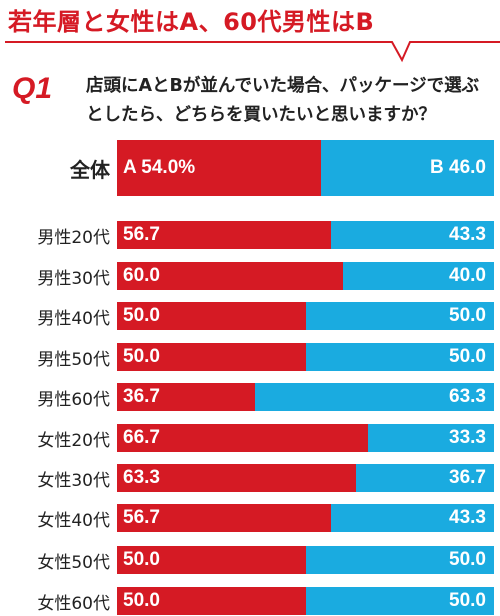  Describe the element at coordinates (73, 480) in the screenshot. I see `category-label: 女性30代` at that location.